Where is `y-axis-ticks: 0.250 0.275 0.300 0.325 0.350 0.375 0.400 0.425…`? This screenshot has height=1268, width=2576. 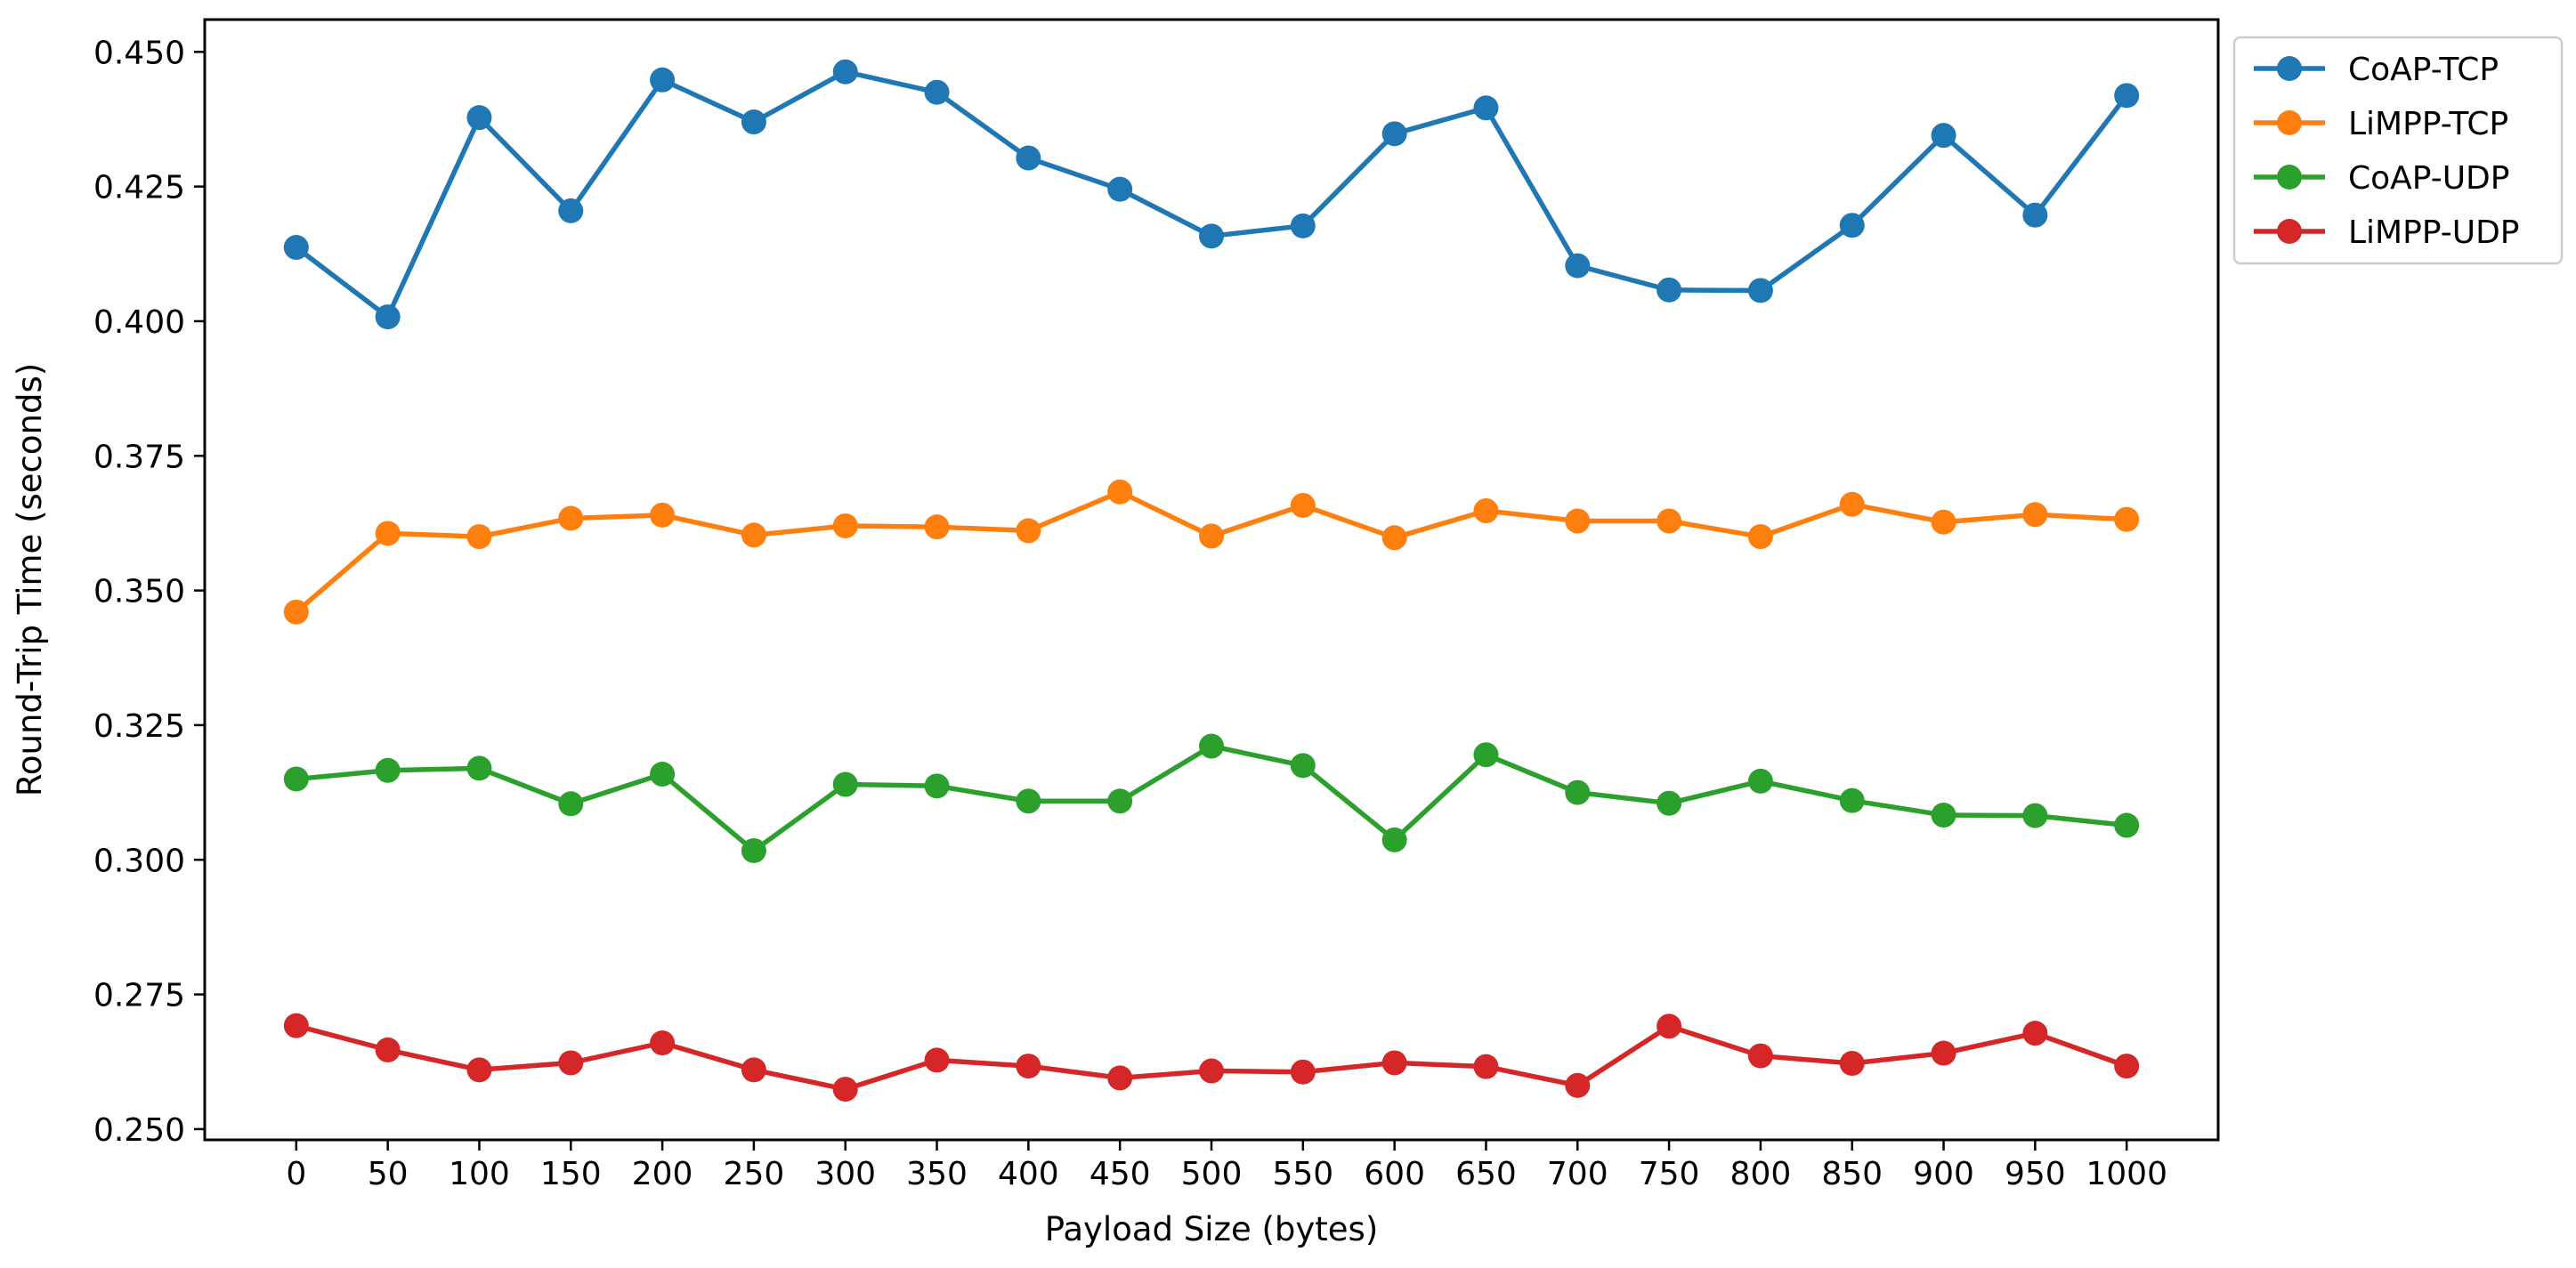 y-axis-ticks: 0.250 0.275 0.300 0.325 0.350 0.375 0.400 0.425… is located at coordinates (149, 592).